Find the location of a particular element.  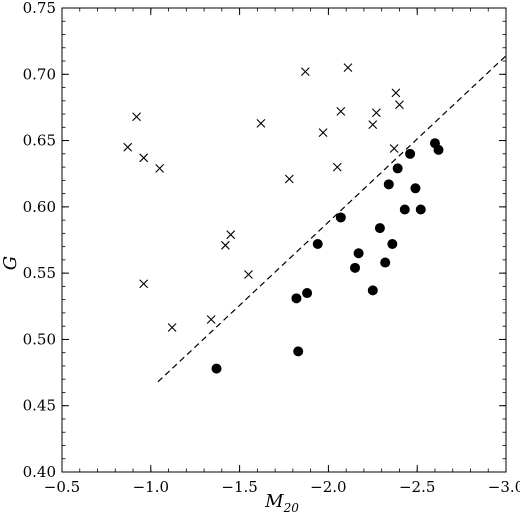

x-axis-title: M20 is located at coordinates (281, 503).